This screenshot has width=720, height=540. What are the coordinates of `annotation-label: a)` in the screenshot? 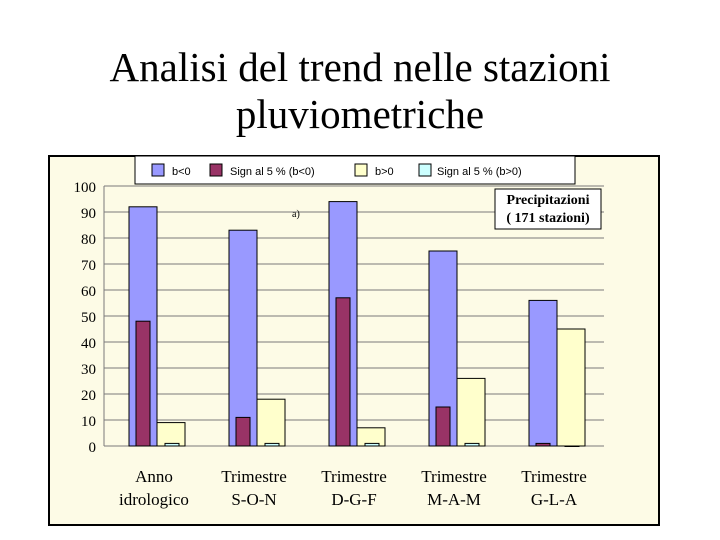 It's located at (296, 214).